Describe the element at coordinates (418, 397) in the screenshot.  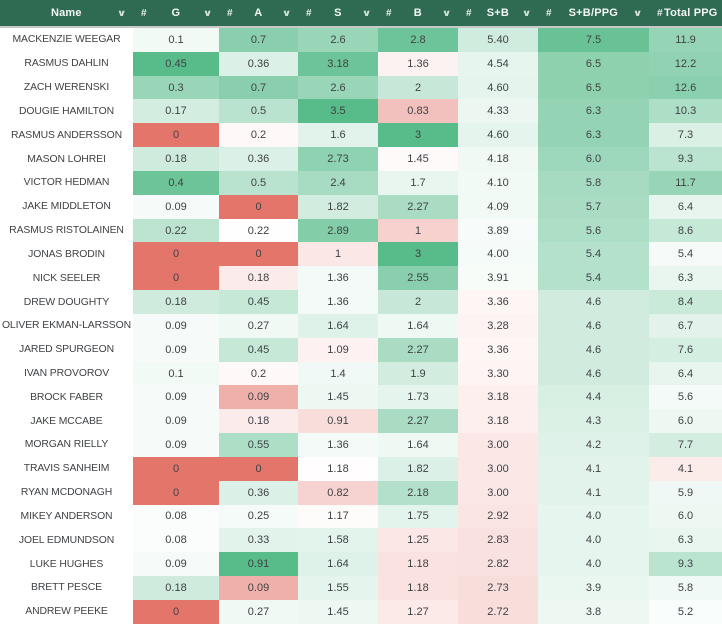
I see `cell-b: 1.73` at that location.